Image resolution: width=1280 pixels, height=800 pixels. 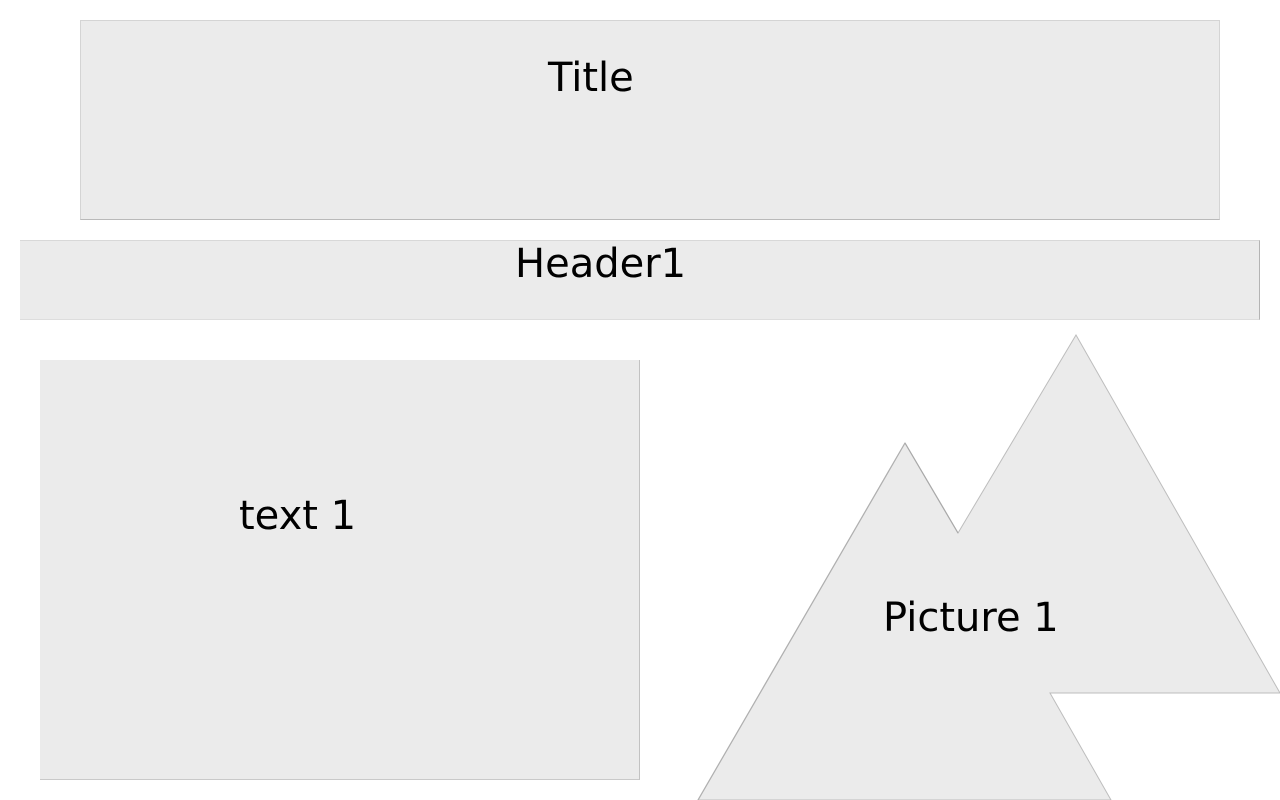 I want to click on header-placeholder-label: Header1, so click(x=601, y=264).